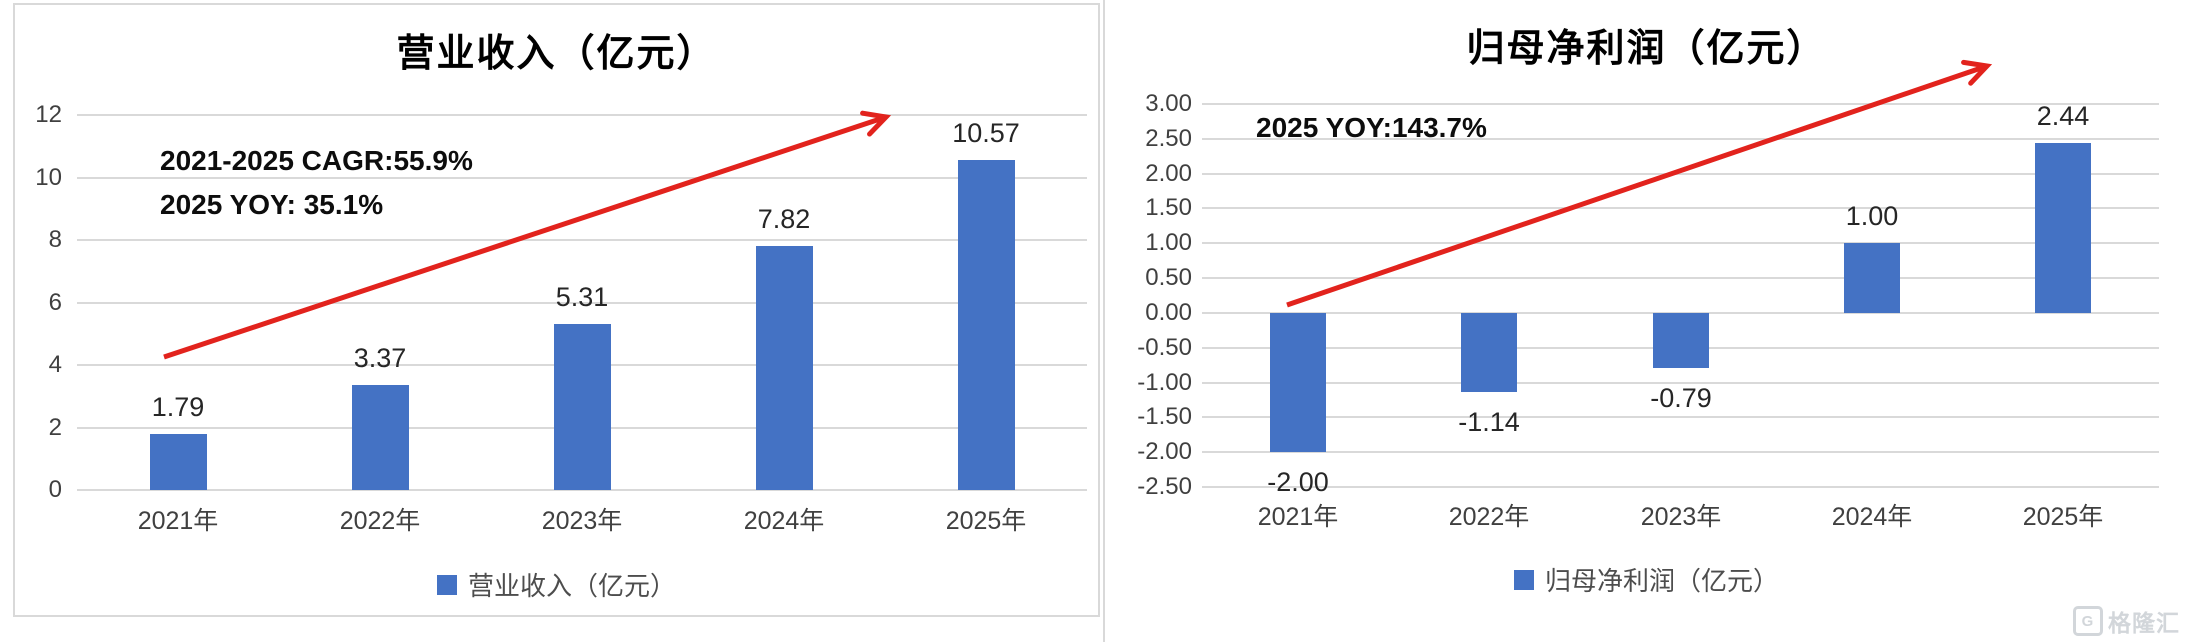  Describe the element at coordinates (55, 427) in the screenshot. I see `y-tick-label: 2` at that location.